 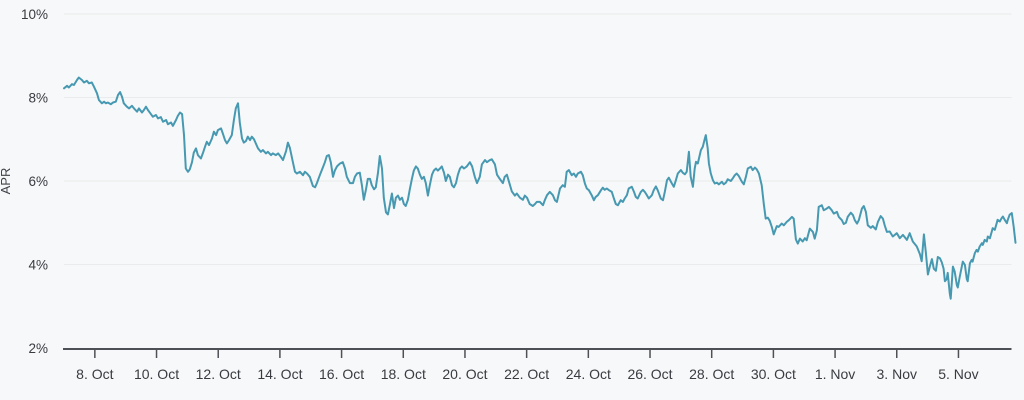 I want to click on x-tick-label: 16. Oct, so click(x=341, y=374).